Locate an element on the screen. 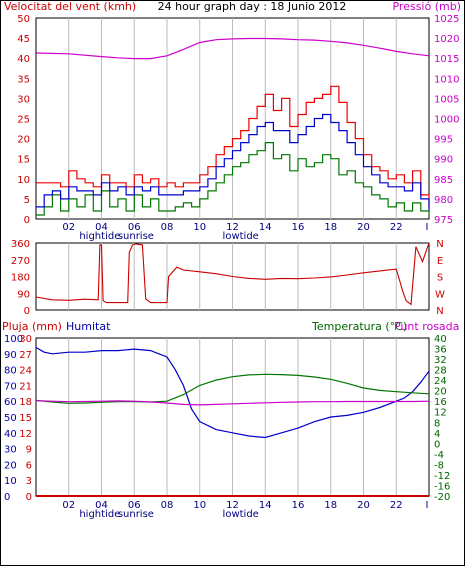 Image resolution: width=465 pixels, height=566 pixels. top-hour-label: 12 is located at coordinates (232, 227).